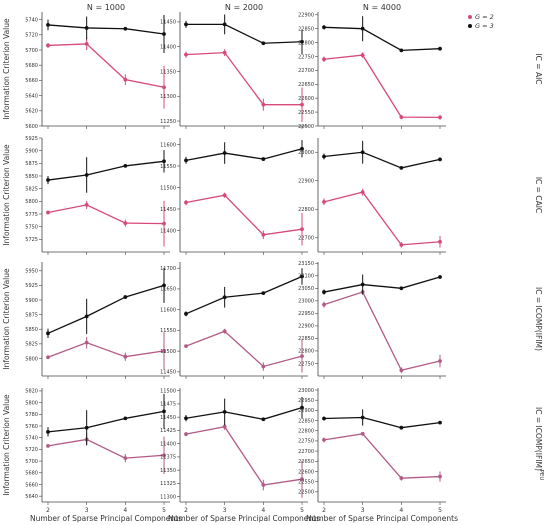 The width and height of the screenshot is (550, 525). I want to click on y-tick-label: 22650, so click(306, 85).